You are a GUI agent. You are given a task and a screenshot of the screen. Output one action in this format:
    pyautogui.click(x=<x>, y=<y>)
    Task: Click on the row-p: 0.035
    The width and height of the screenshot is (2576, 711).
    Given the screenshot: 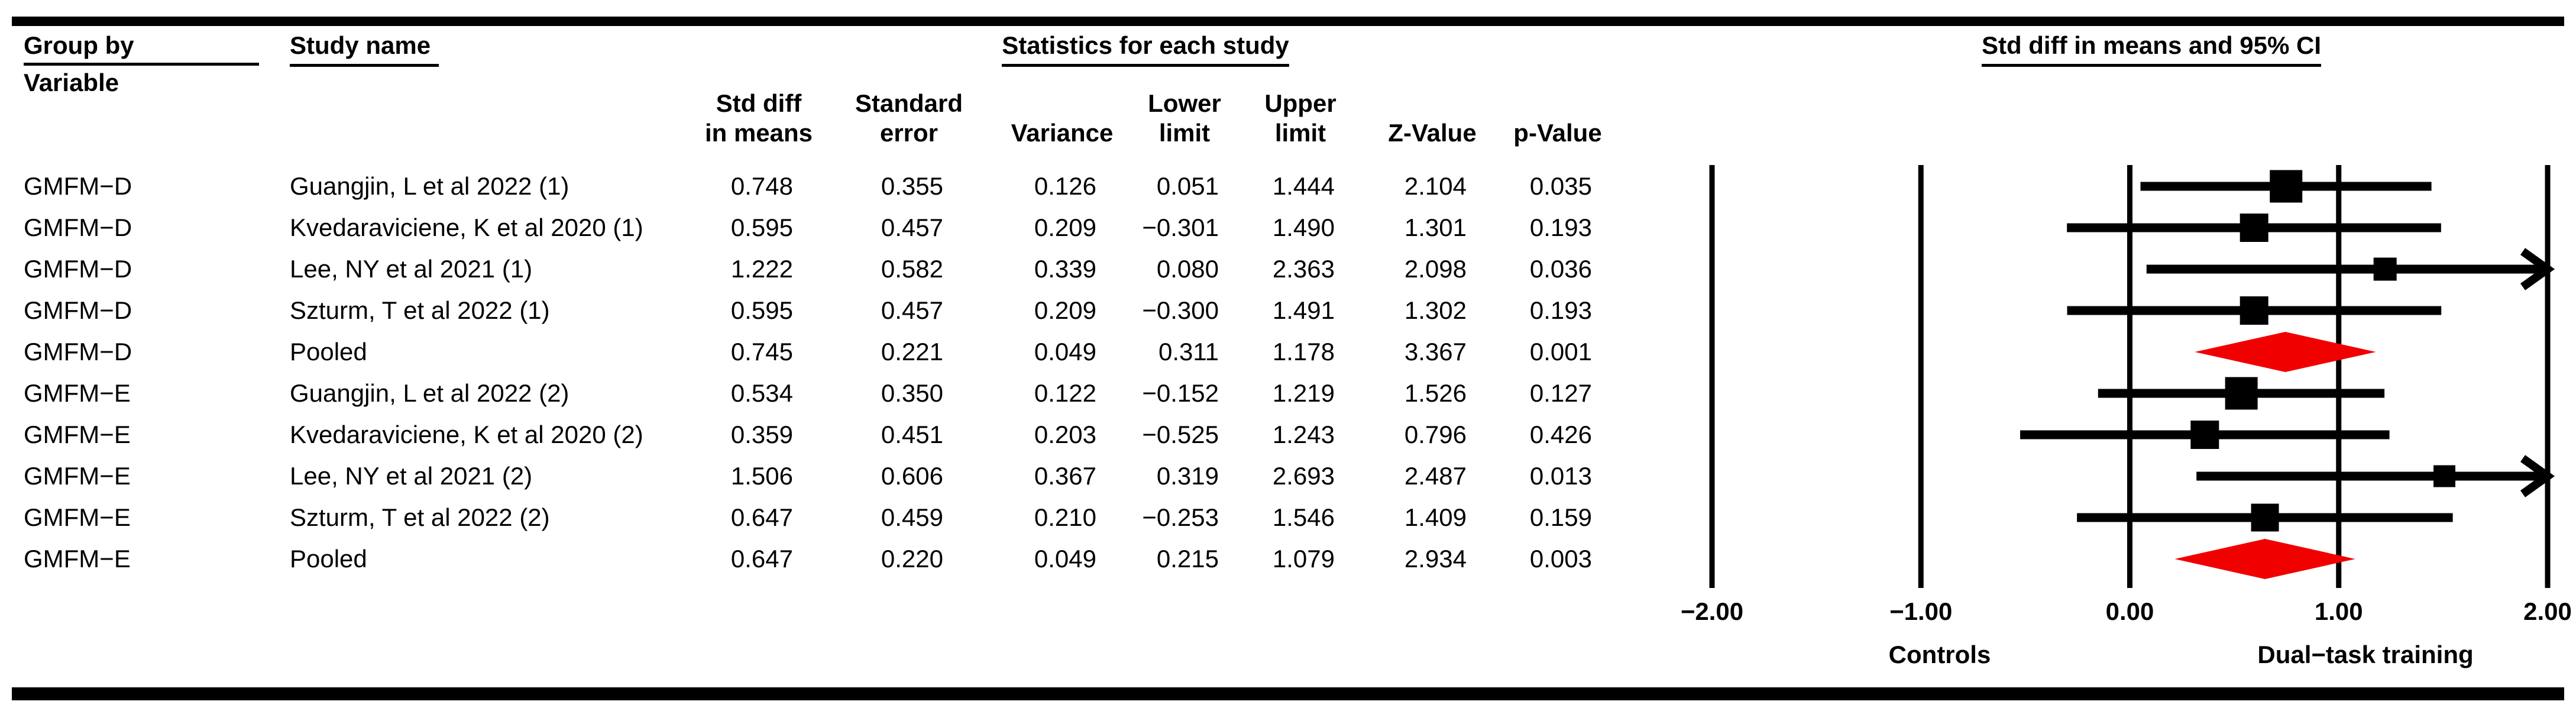 What is the action you would take?
    pyautogui.click(x=1561, y=186)
    